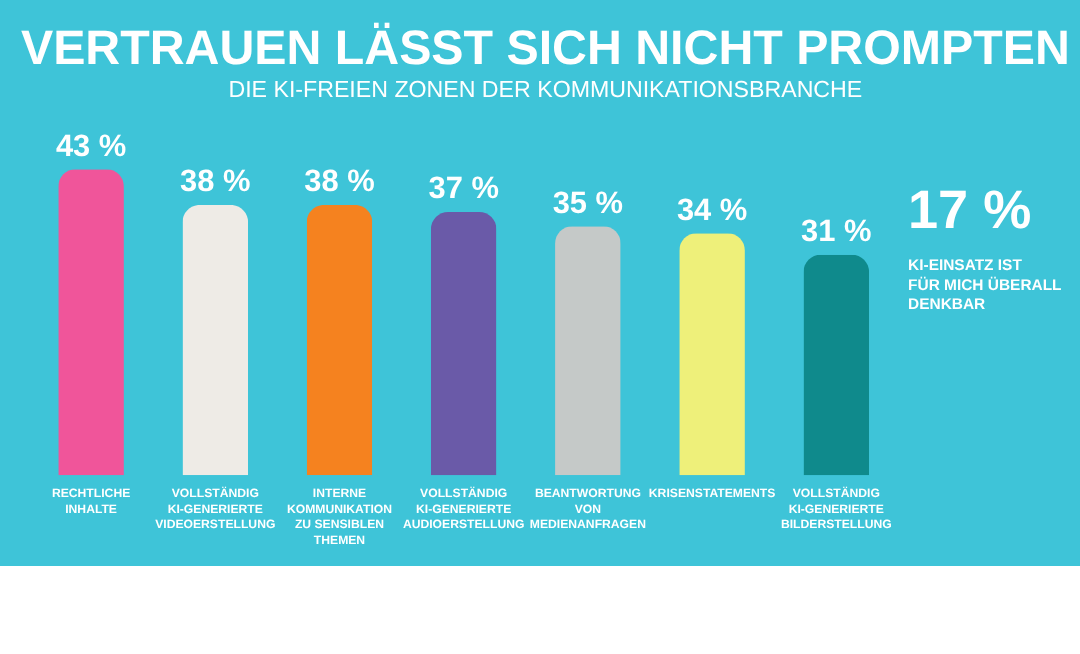 The image size is (1080, 654). Describe the element at coordinates (837, 232) in the screenshot. I see `data-label: 31 %` at that location.